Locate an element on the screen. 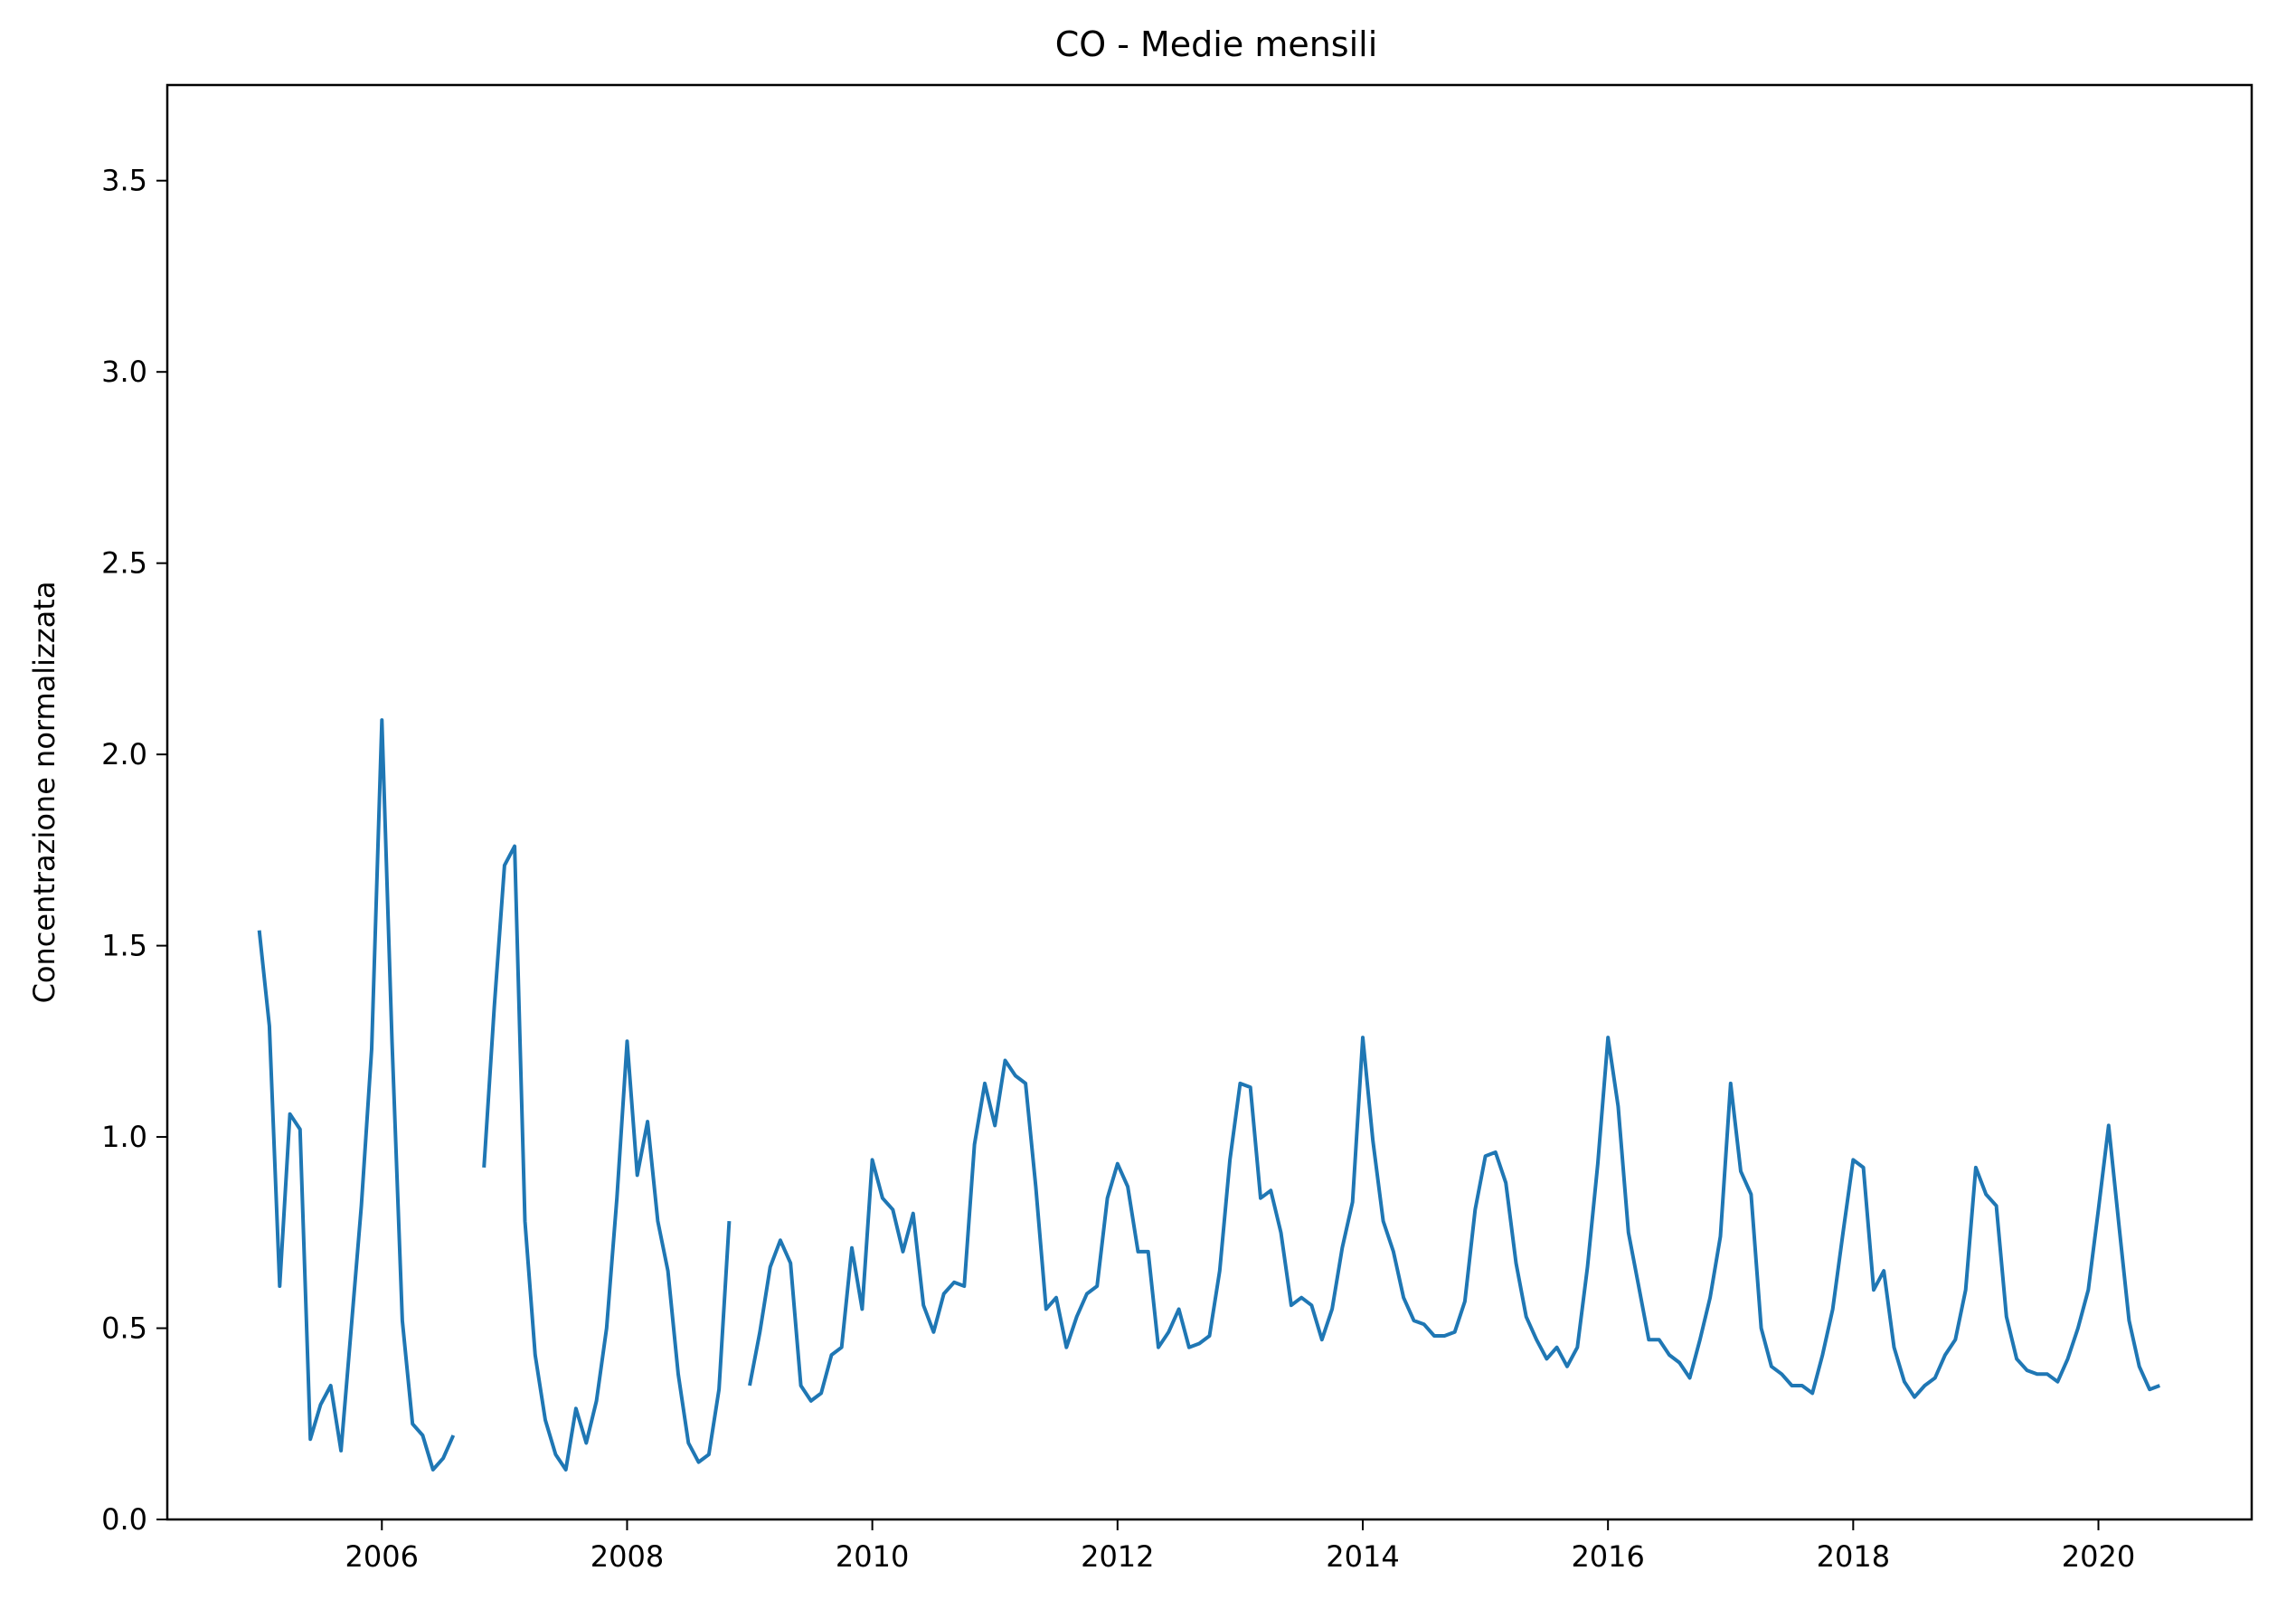  y-tick-label: 1.5 is located at coordinates (124, 946).